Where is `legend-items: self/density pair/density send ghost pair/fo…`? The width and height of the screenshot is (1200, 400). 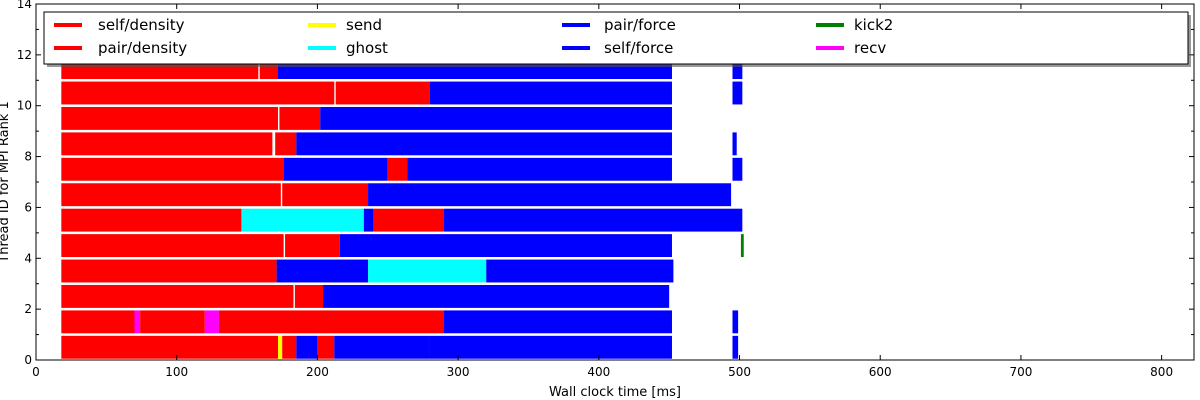
legend-items: self/density pair/density send ghost pair/fo… is located at coordinates (473, 36).